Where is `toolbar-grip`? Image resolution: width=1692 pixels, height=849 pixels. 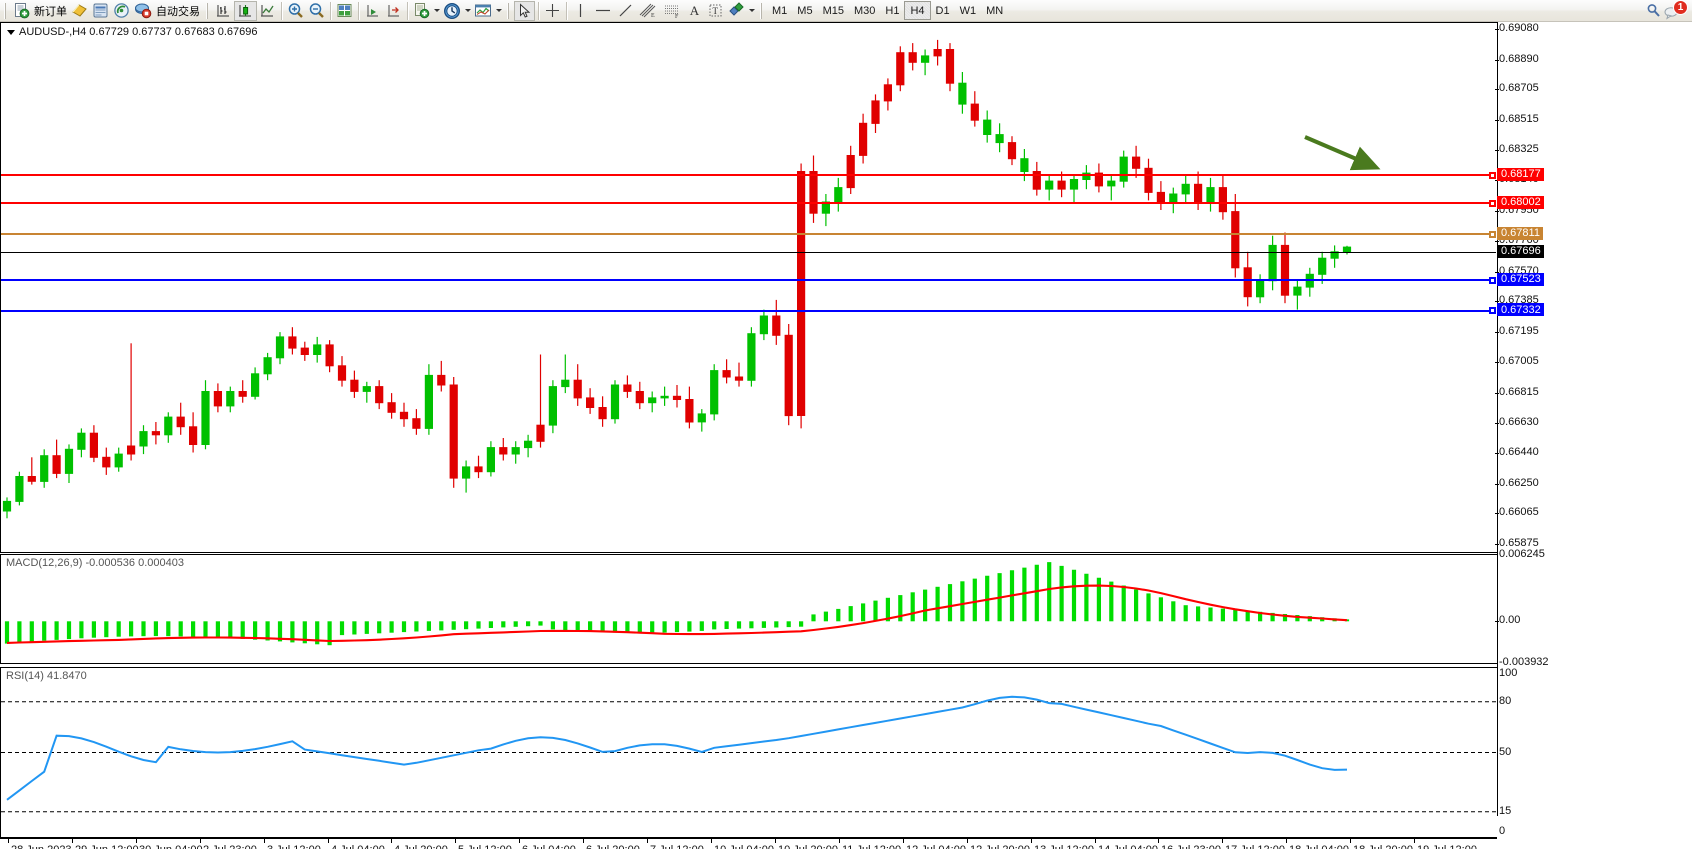
toolbar-grip is located at coordinates (5, 11).